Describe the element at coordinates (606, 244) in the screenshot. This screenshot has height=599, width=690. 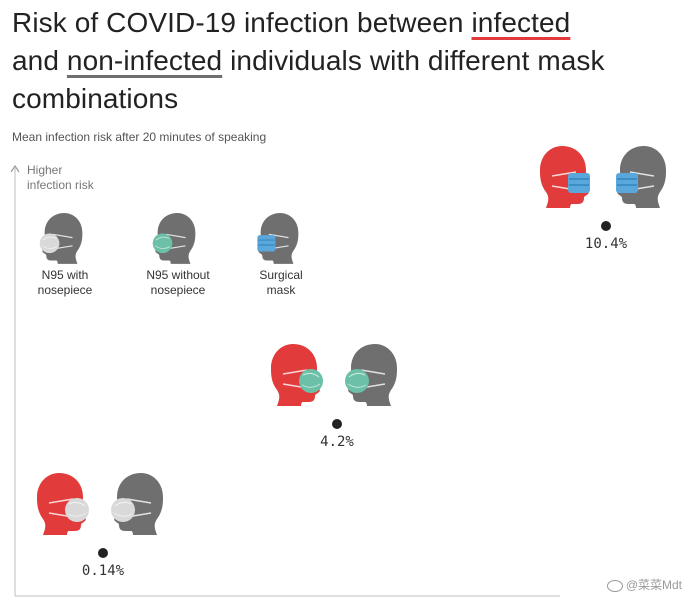
I see `data-point-label: 10.4%` at that location.